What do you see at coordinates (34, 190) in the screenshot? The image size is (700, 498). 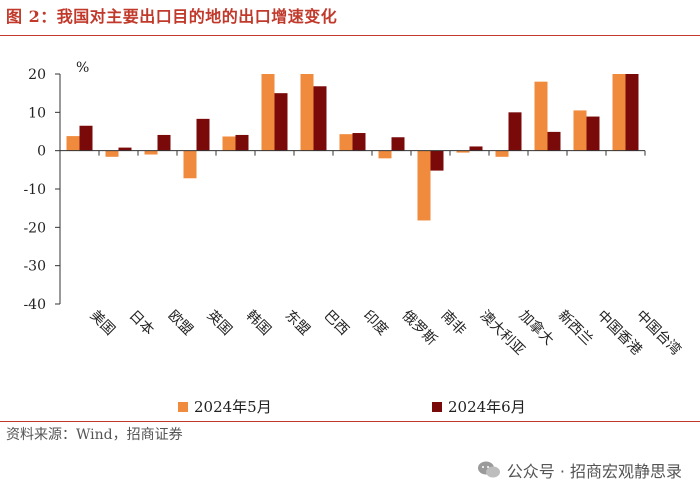 I see `y-tick-label: -10` at bounding box center [34, 190].